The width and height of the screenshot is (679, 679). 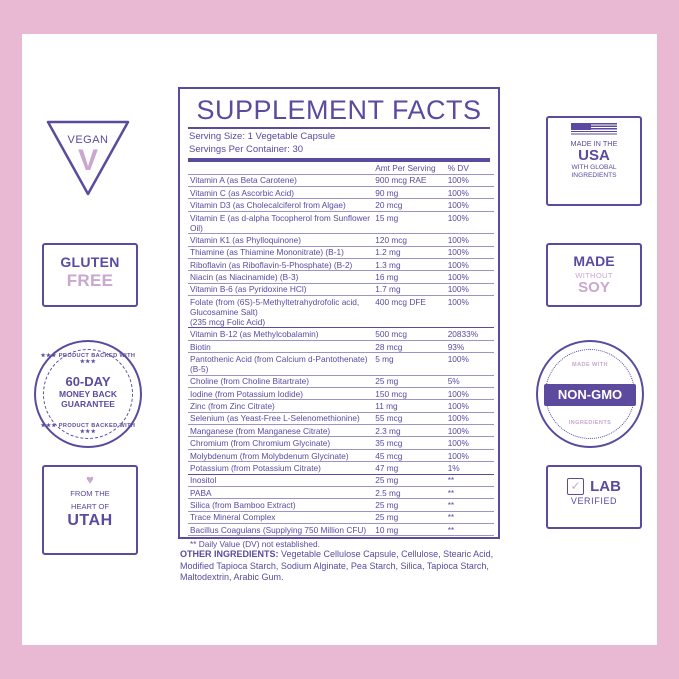 I want to click on nutrient-name: Silica (from Bamboo Extract), so click(x=243, y=505).